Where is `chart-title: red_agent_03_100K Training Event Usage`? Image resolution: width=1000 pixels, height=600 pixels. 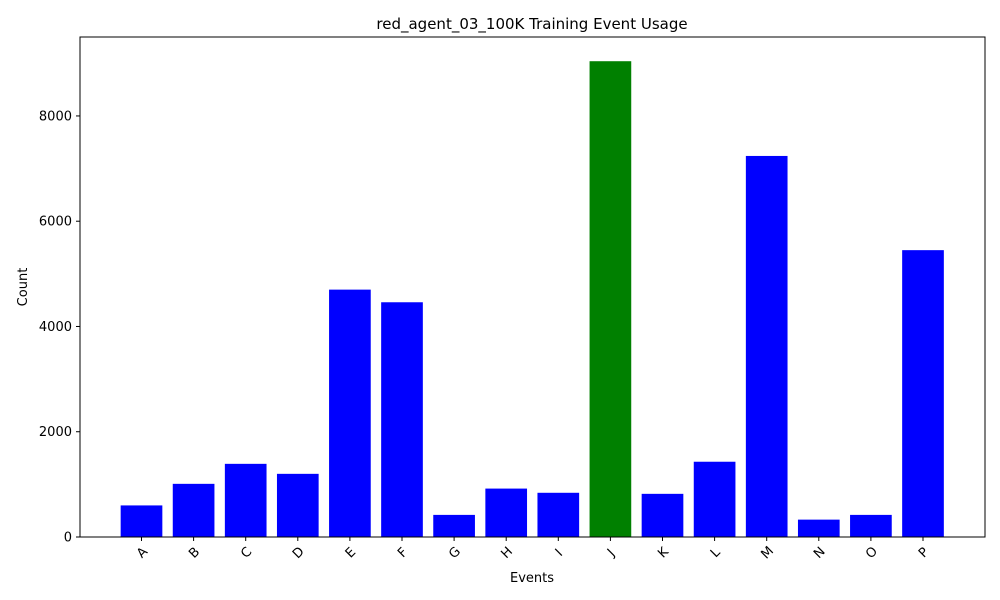
chart-title: red_agent_03_100K Training Event Usage is located at coordinates (531, 24).